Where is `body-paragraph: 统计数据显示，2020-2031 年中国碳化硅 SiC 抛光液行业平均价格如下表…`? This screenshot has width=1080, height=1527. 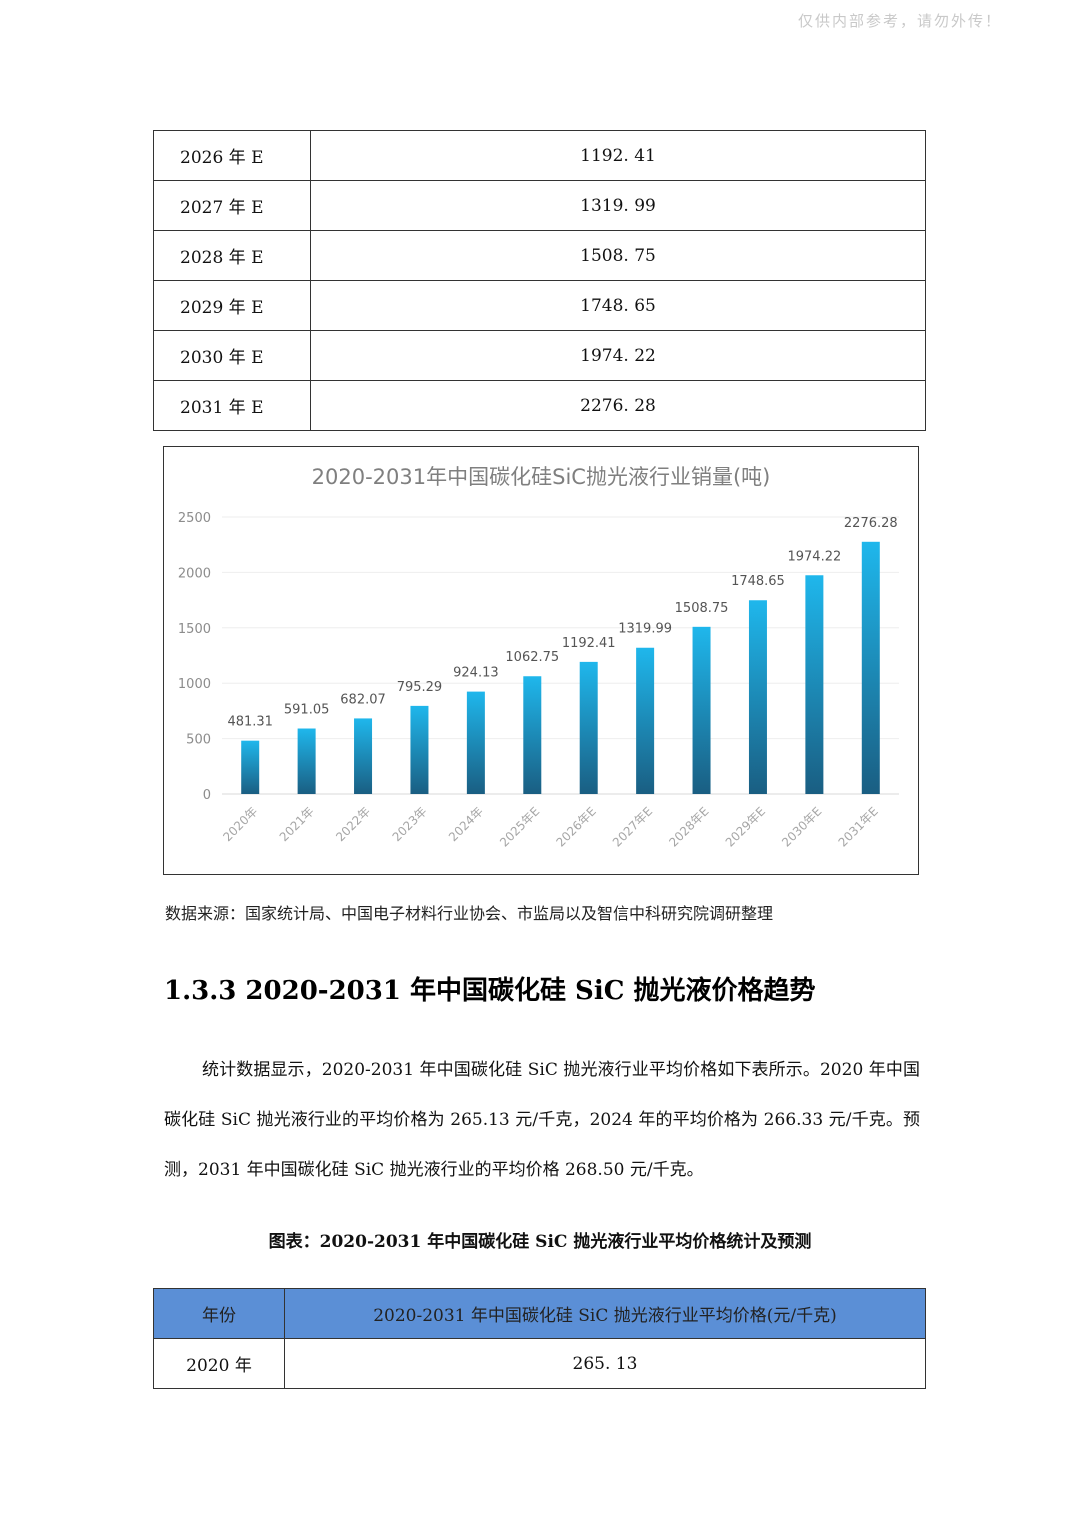 body-paragraph: 统计数据显示，2020-2031 年中国碳化硅 SiC 抛光液行业平均价格如下表… is located at coordinates (542, 1120).